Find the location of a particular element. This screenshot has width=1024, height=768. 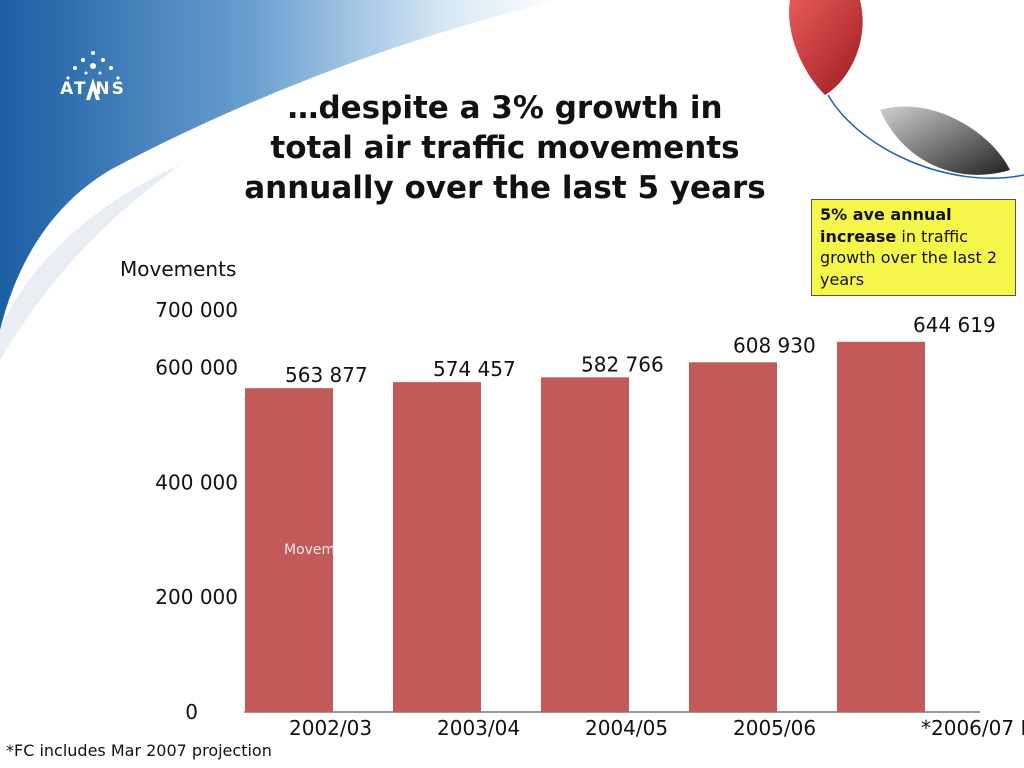

legend-series-name: Movem is located at coordinates (309, 550).